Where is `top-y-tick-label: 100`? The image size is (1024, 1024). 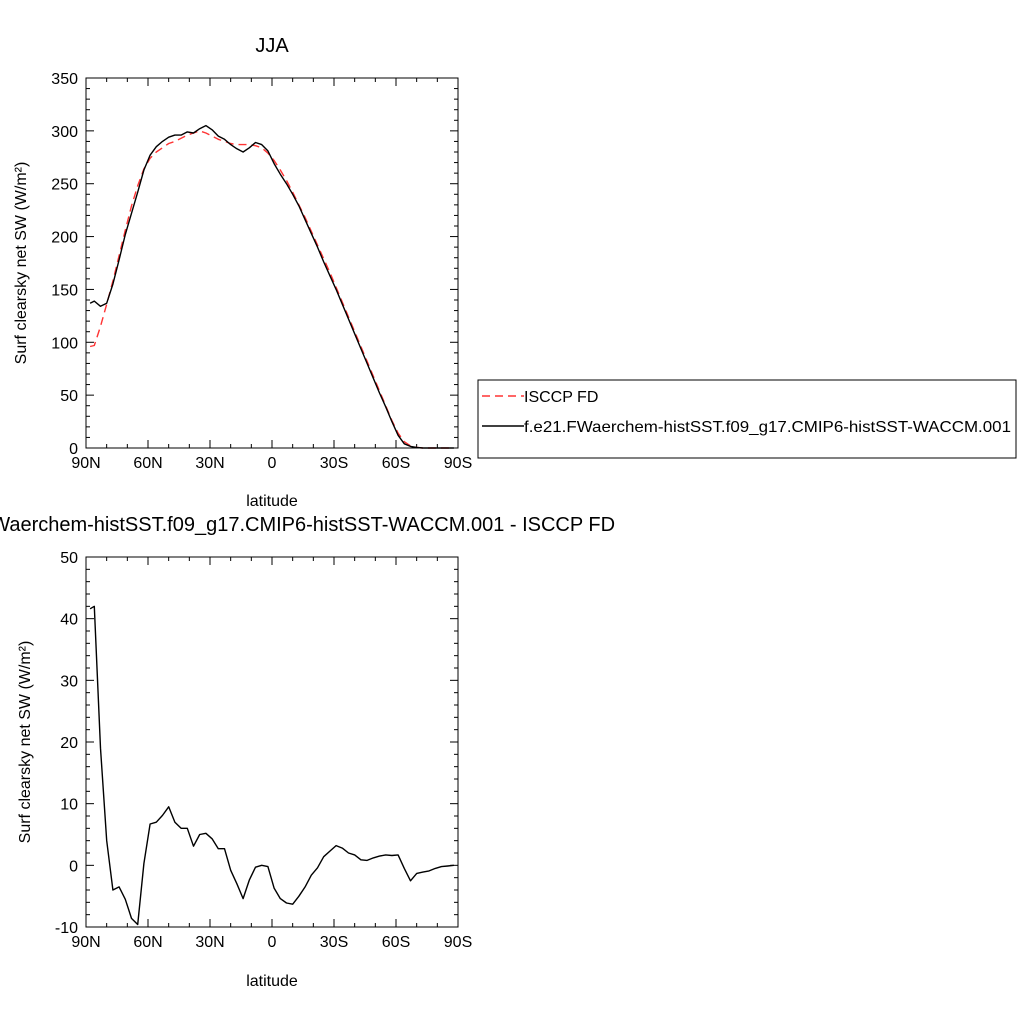 top-y-tick-label: 100 is located at coordinates (64, 343).